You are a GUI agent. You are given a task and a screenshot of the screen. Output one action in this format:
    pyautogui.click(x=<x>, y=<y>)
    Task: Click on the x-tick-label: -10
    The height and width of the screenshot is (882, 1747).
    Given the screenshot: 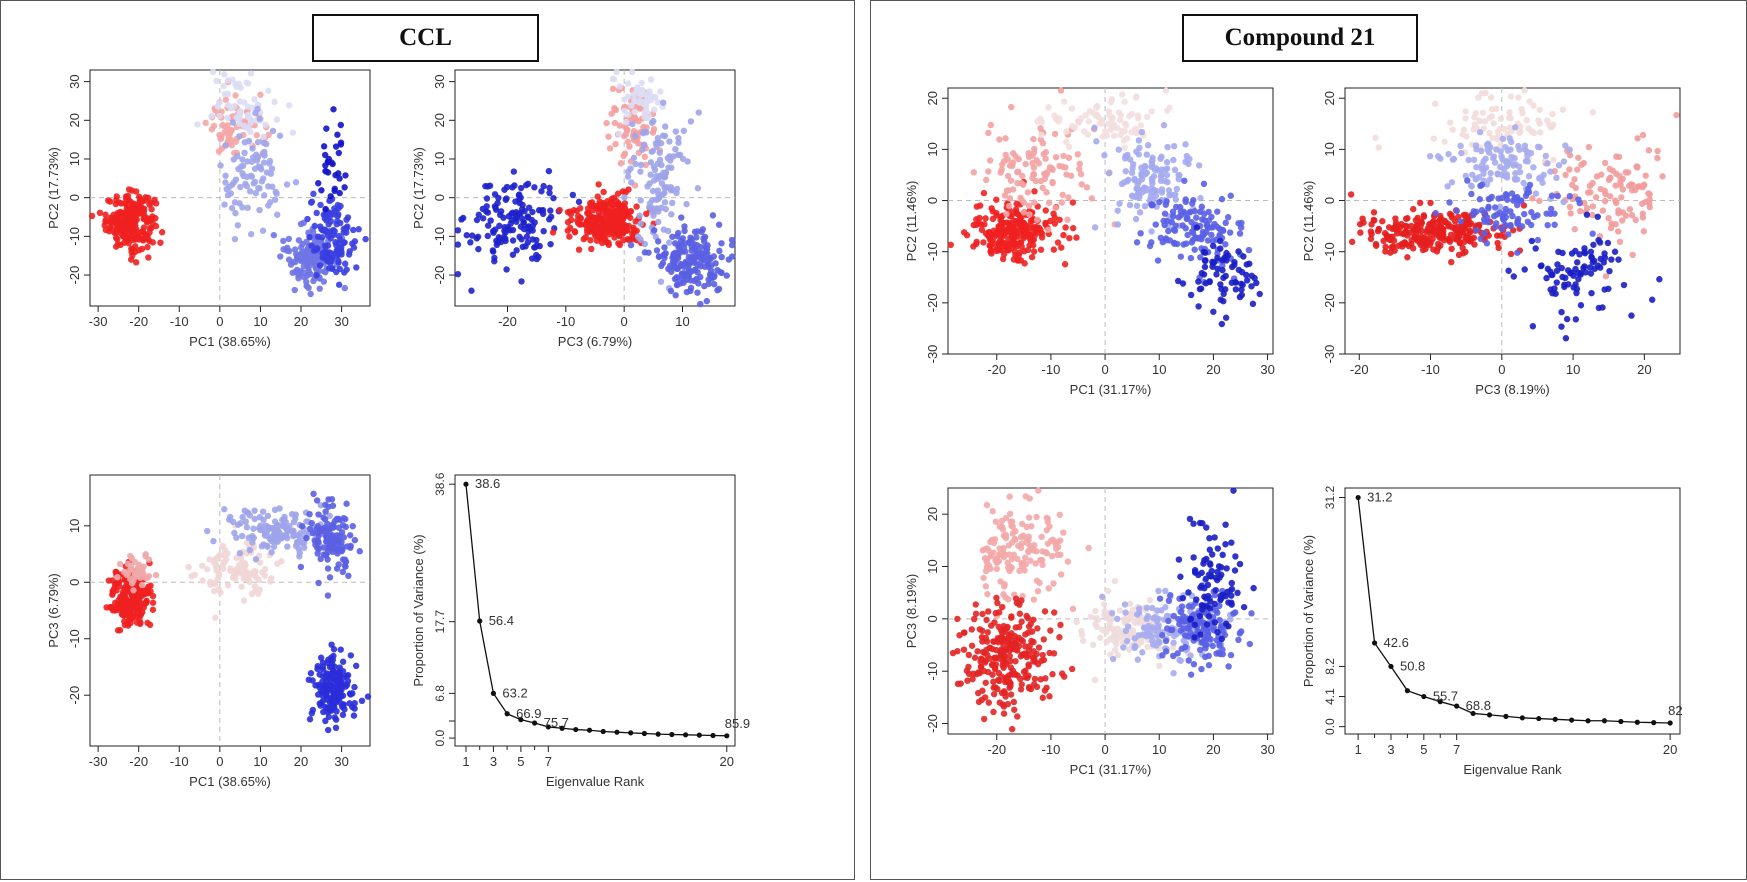 What is the action you would take?
    pyautogui.click(x=1430, y=369)
    